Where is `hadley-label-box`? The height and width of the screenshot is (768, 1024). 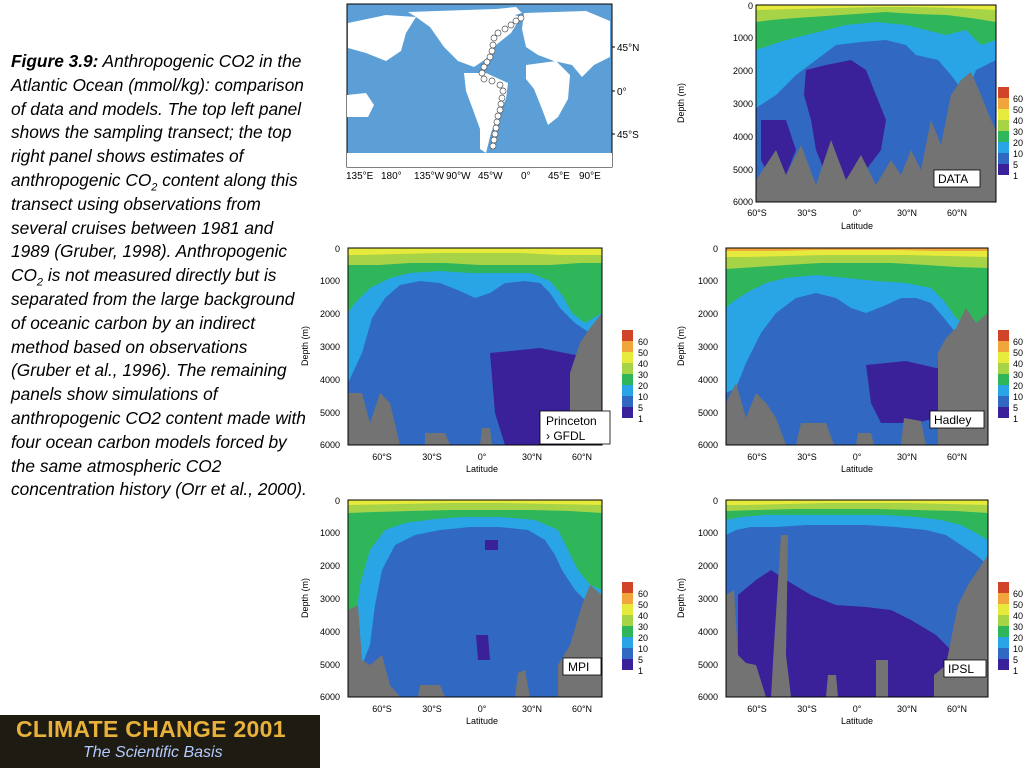 hadley-label-box is located at coordinates (957, 419).